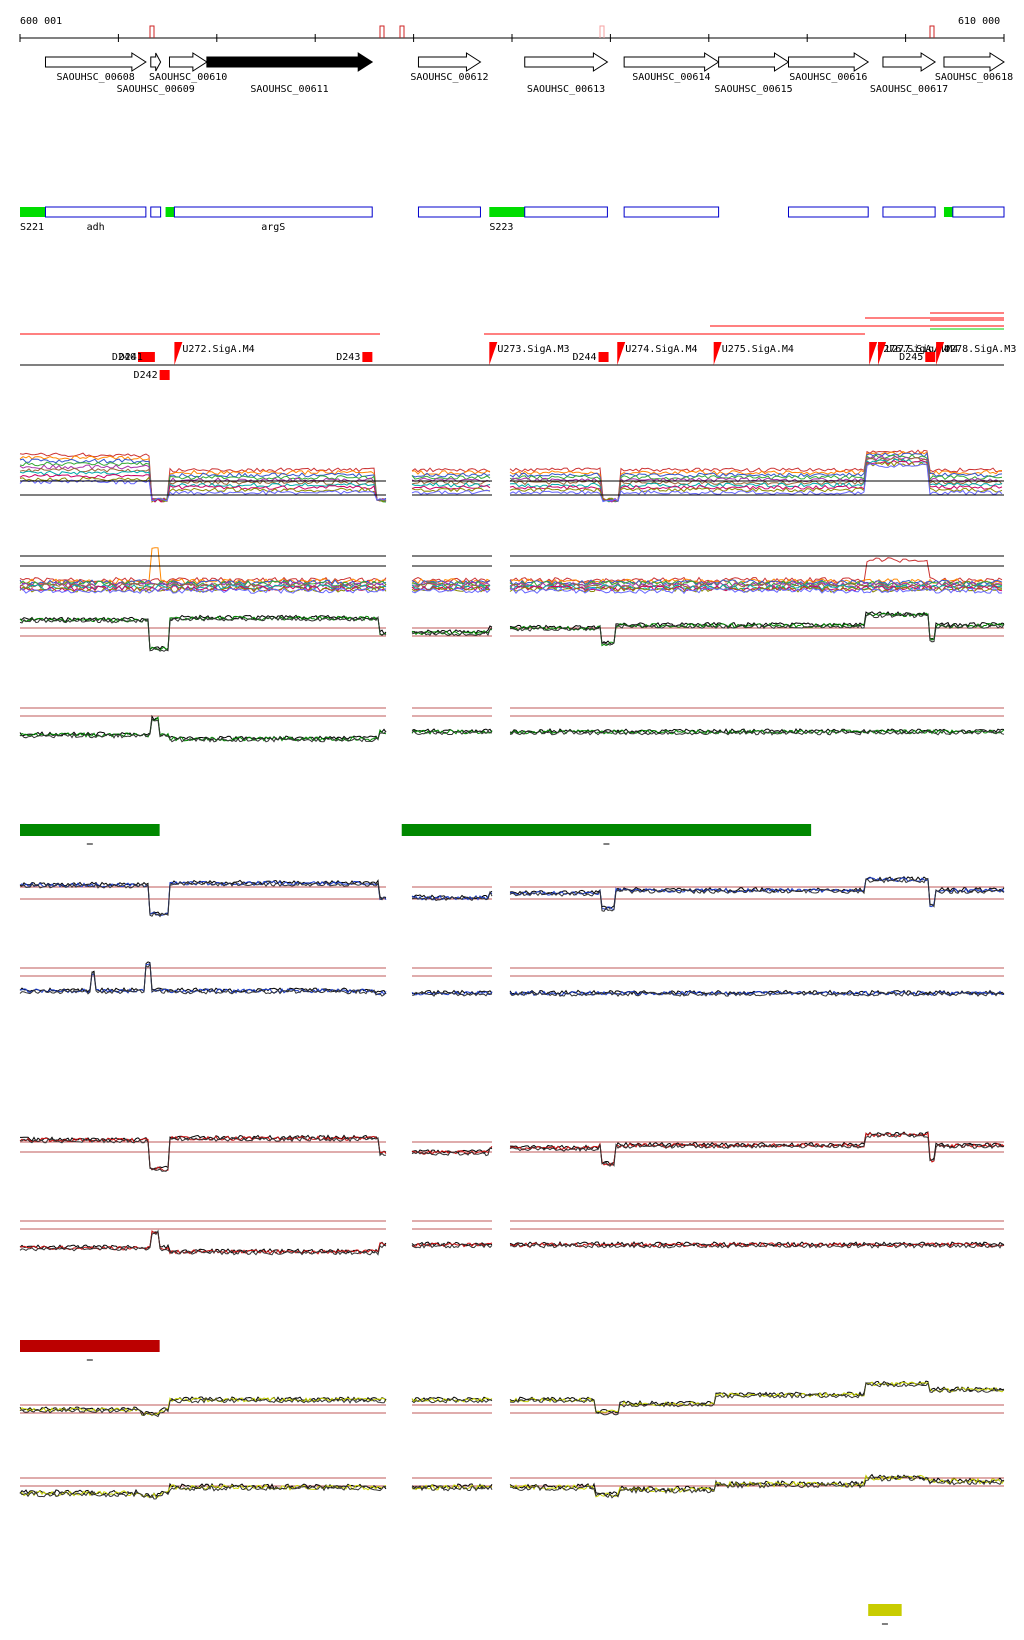 This screenshot has width=1024, height=1640. I want to click on annotation-label: adh, so click(96, 227).